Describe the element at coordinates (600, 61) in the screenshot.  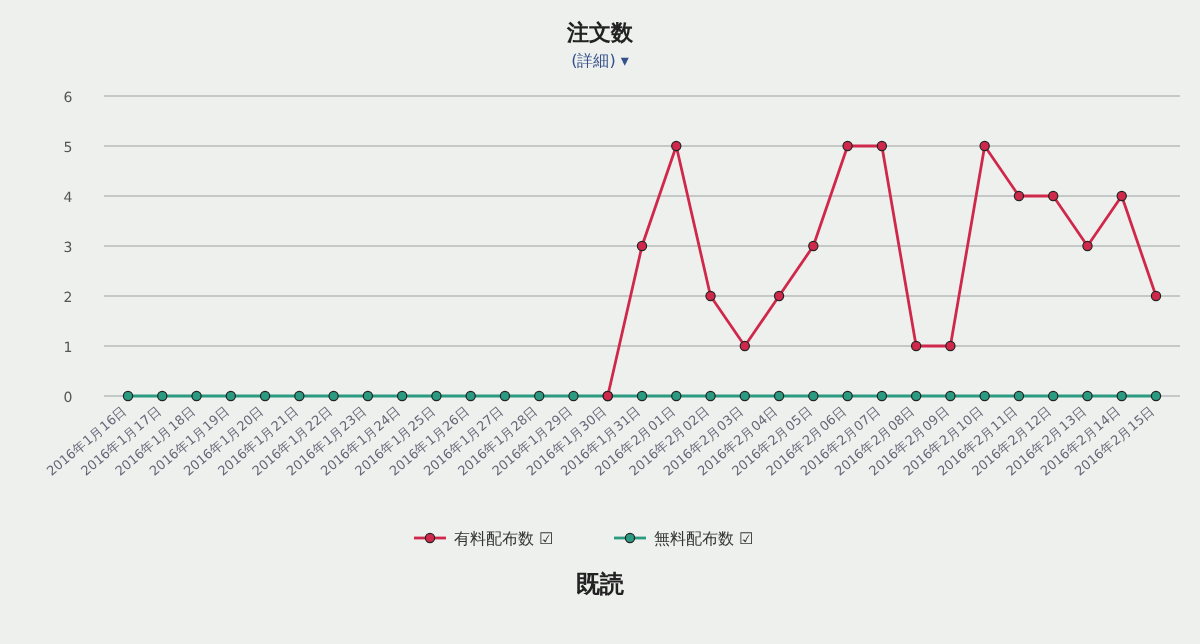
I see `chart-subtitle: (詳細) ▾` at that location.